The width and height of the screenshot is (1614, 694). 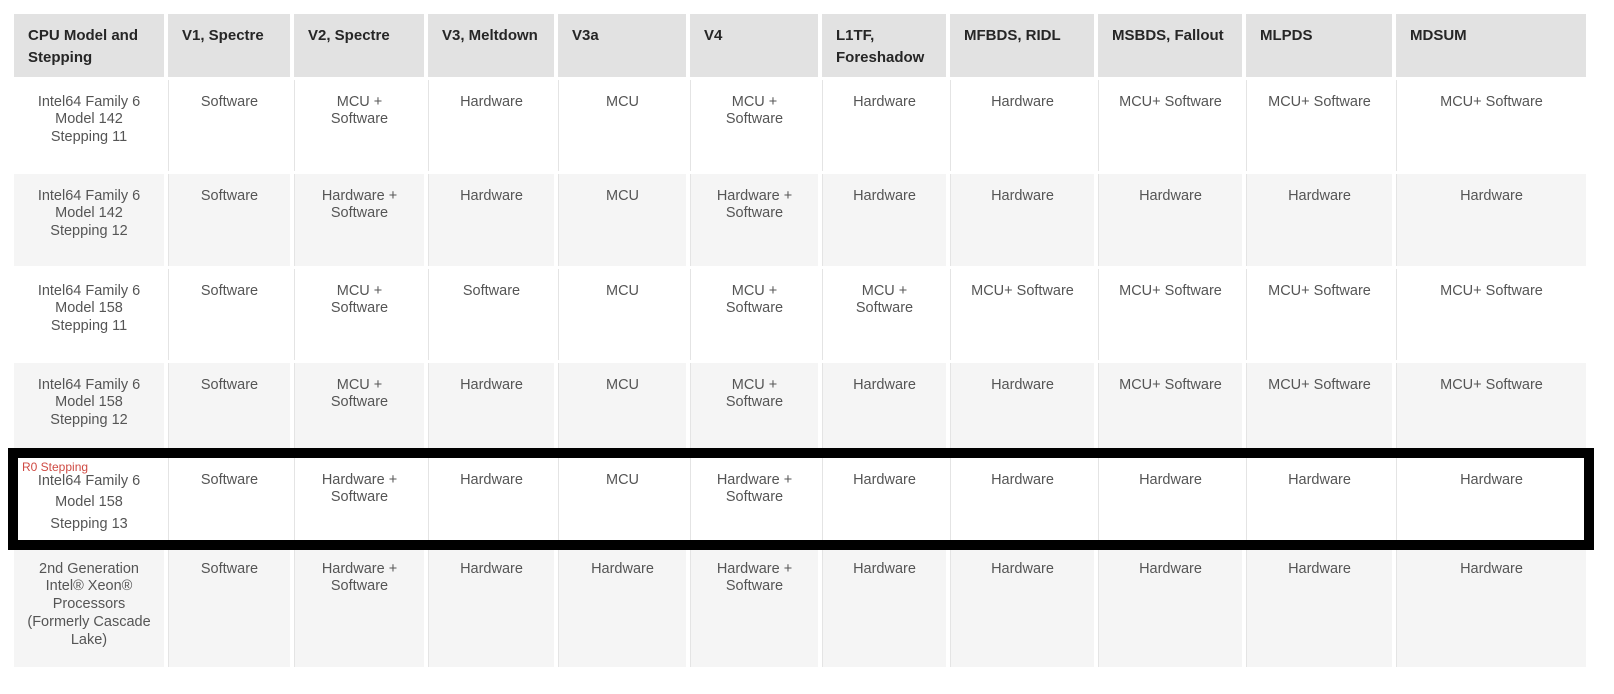 I want to click on cpu-model-cell: Intel64 Family 6 Model 158 Stepping 12, so click(x=89, y=408).